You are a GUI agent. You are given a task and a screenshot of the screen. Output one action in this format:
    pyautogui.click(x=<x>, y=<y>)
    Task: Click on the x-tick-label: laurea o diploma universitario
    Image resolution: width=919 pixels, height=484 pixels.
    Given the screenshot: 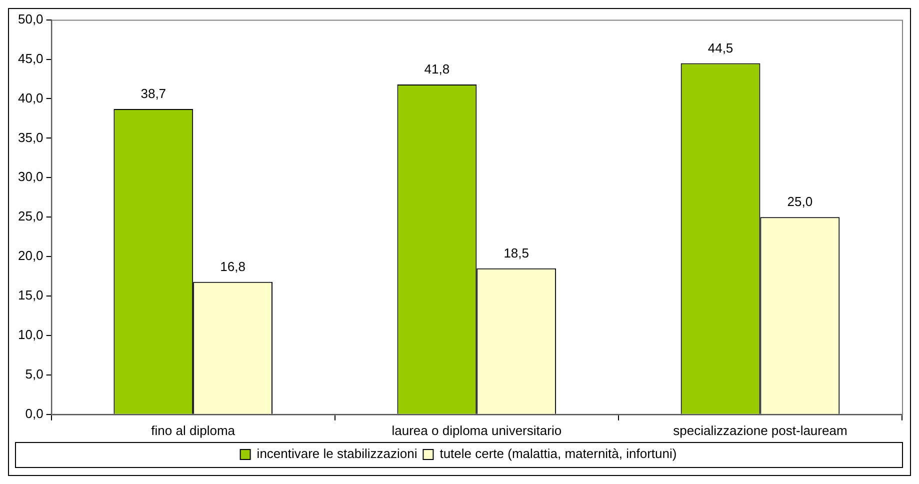 What is the action you would take?
    pyautogui.click(x=477, y=430)
    